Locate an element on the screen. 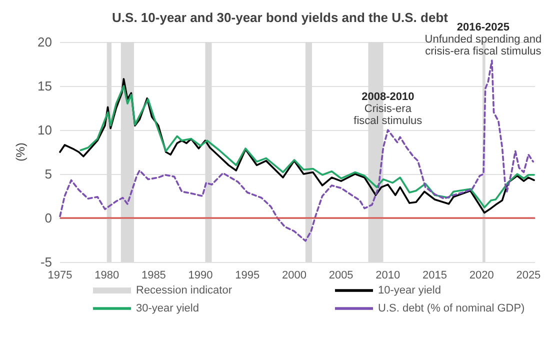 This screenshot has width=560, height=341. x-tick-label: 2010 is located at coordinates (388, 276).